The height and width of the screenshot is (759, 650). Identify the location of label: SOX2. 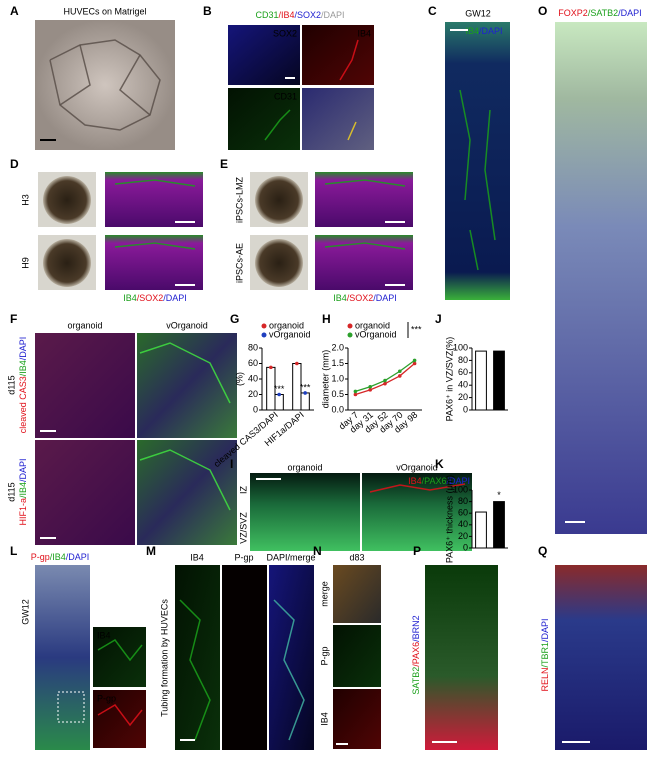
(285, 33).